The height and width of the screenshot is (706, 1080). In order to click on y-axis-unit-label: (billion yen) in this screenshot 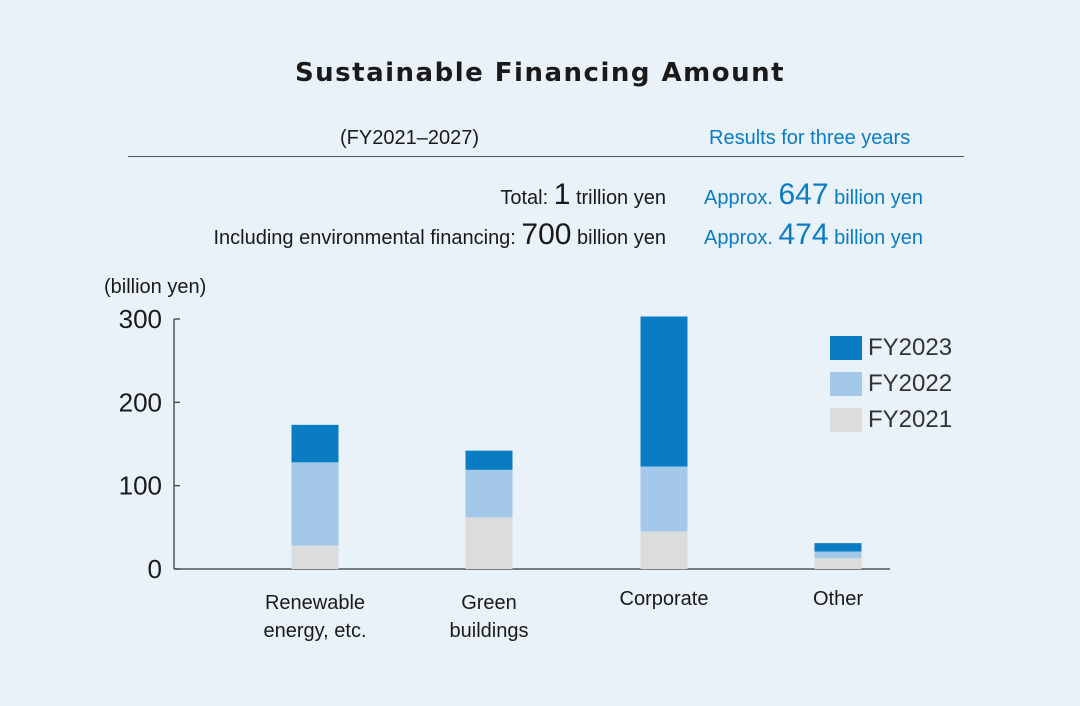, I will do `click(155, 287)`.